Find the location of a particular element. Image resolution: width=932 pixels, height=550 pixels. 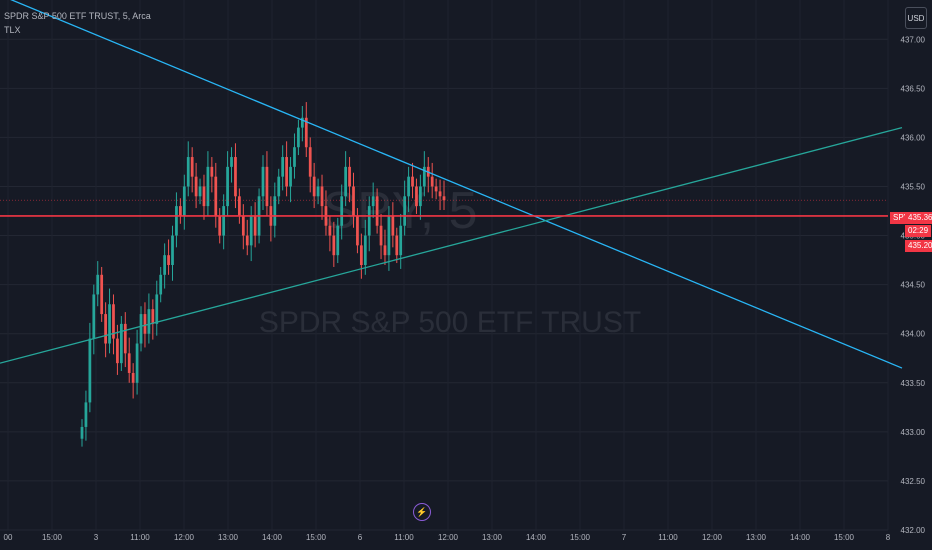

last-price-tag: 435.36 is located at coordinates (918, 218).